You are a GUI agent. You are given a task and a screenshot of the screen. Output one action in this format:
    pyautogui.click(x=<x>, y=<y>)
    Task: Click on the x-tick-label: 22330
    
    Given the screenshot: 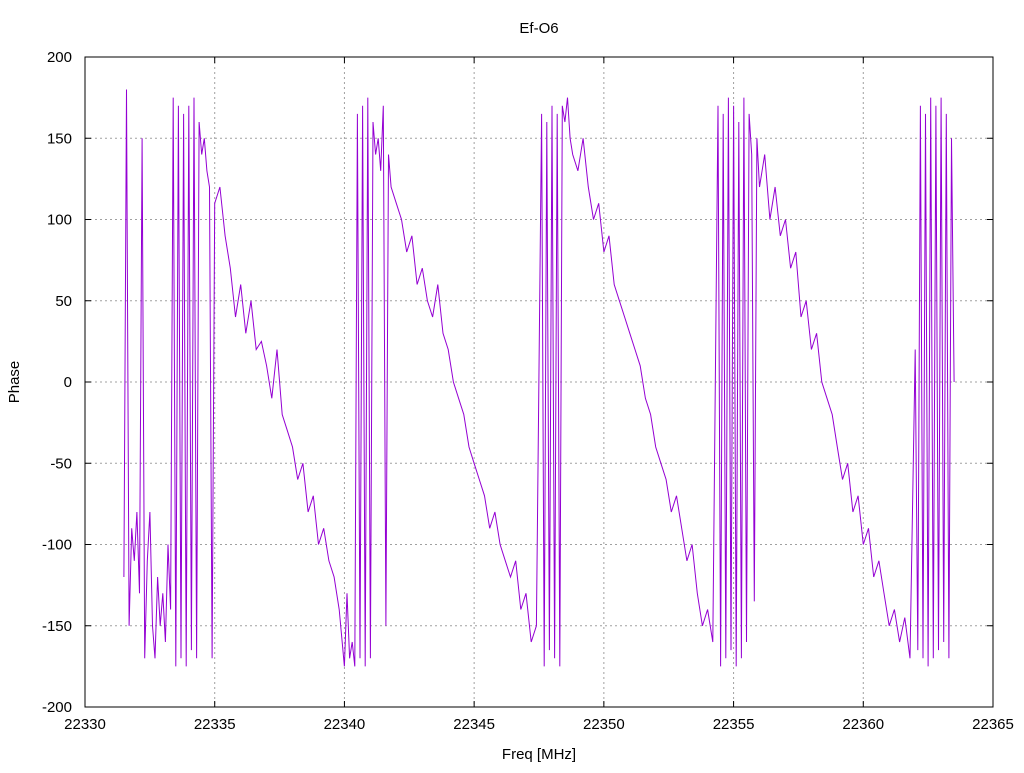 What is the action you would take?
    pyautogui.click(x=85, y=724)
    